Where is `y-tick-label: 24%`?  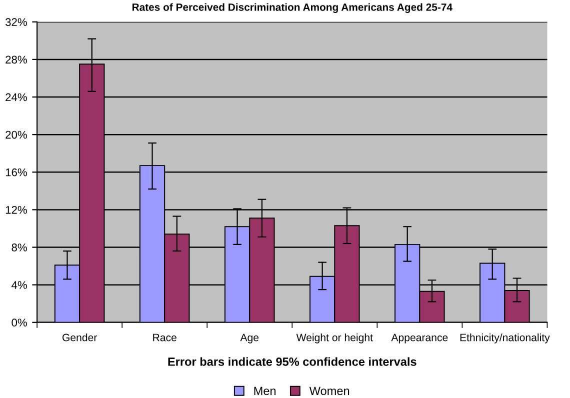
y-tick-label: 24% is located at coordinates (16, 97).